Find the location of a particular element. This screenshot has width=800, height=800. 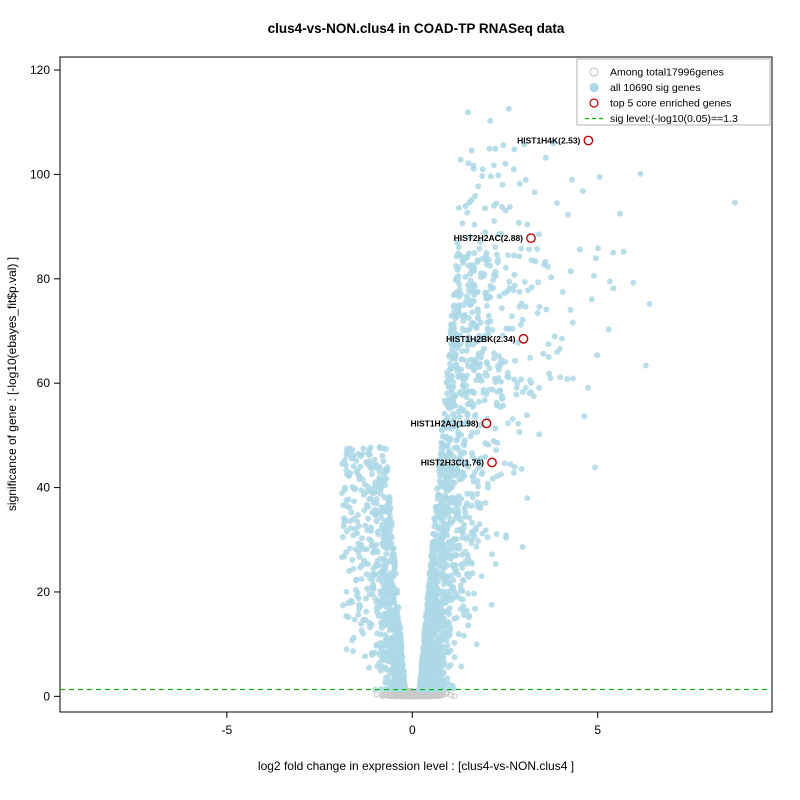

legend-box is located at coordinates (673, 92).